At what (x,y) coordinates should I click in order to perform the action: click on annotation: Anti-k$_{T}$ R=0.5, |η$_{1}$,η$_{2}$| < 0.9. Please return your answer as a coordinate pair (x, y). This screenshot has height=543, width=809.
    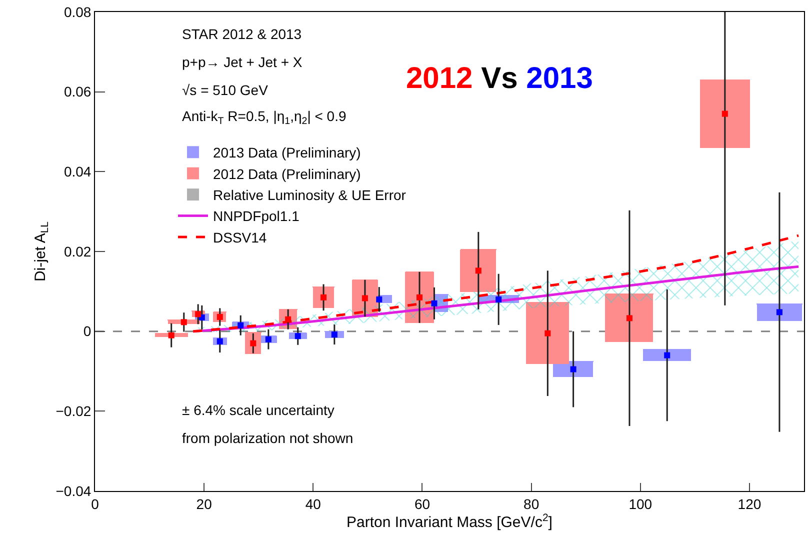
    Looking at the image, I should click on (264, 117).